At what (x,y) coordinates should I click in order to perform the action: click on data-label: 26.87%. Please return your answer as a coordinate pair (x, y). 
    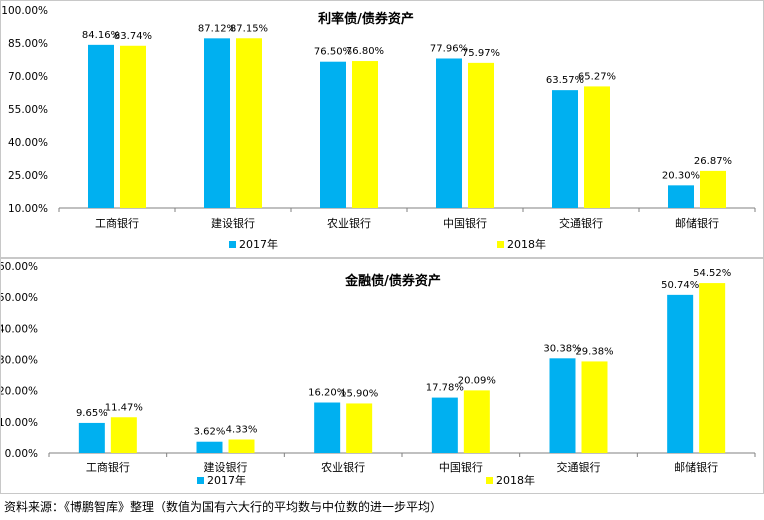
    Looking at the image, I should click on (713, 161).